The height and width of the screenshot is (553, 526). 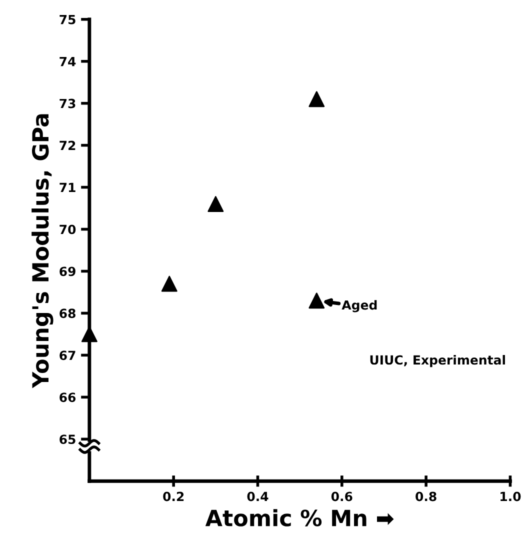 I want to click on y-tick-label: 68, so click(x=68, y=313).